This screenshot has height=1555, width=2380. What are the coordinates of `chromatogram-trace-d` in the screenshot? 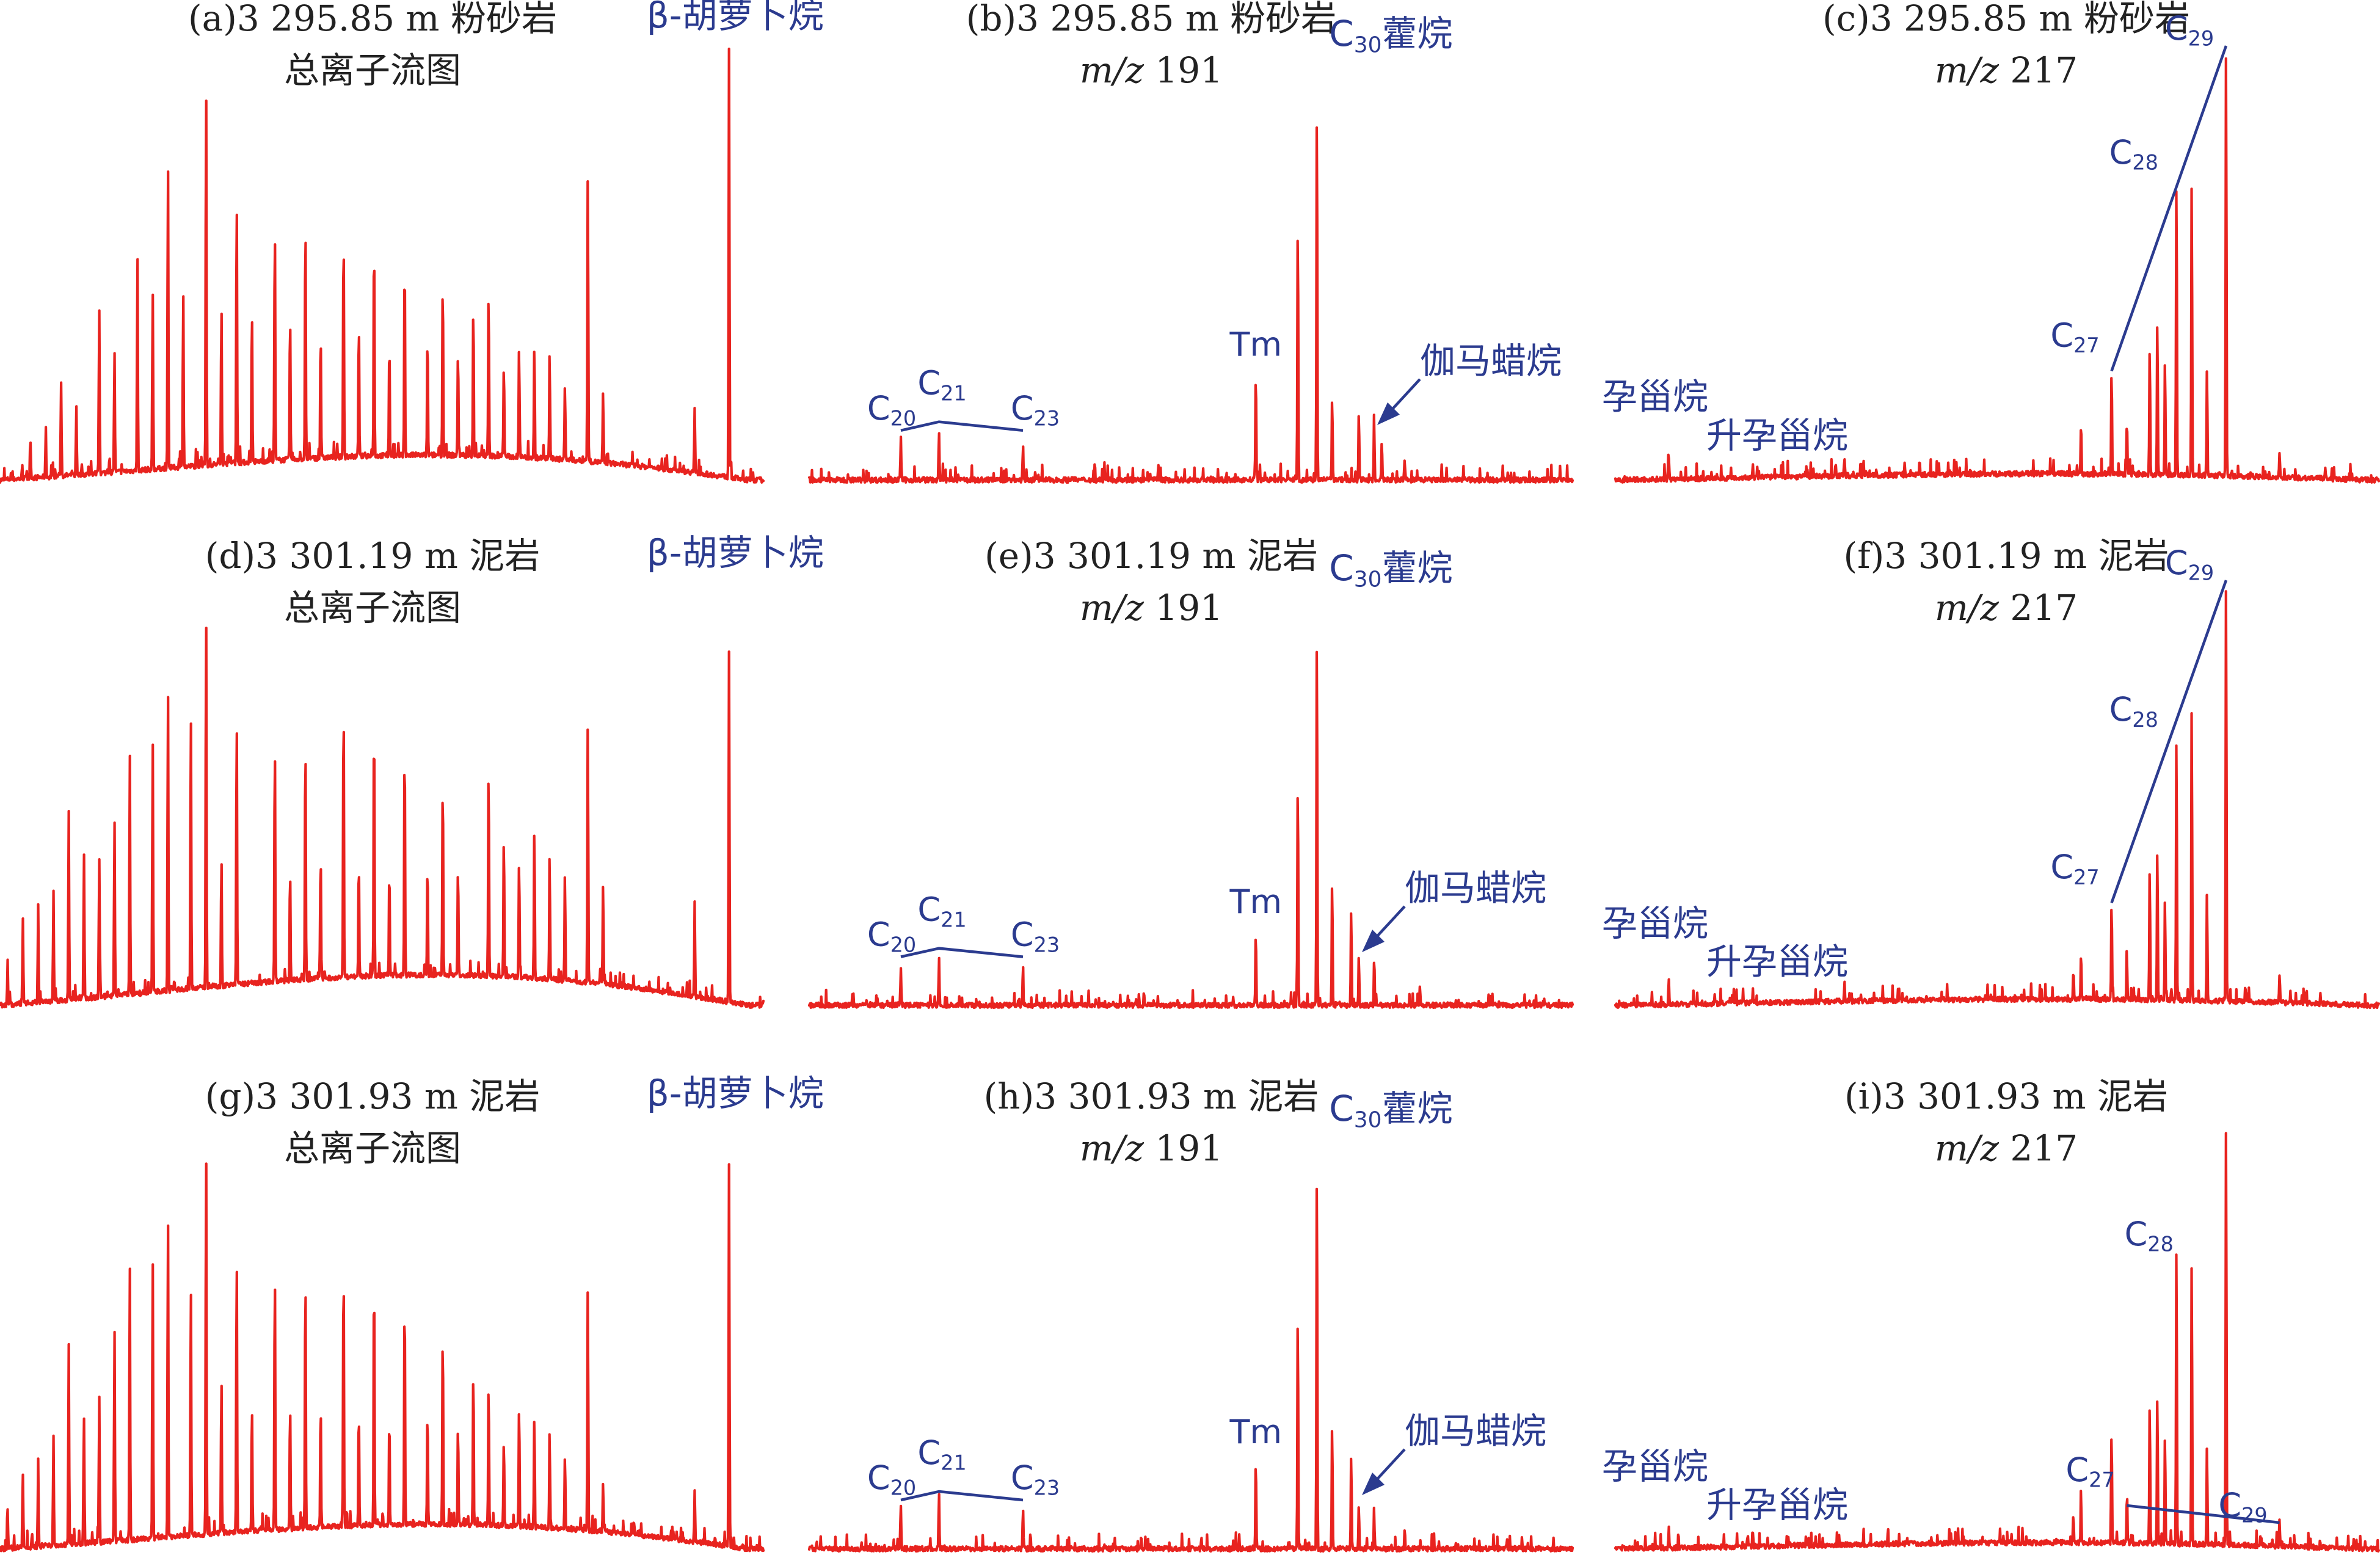 It's located at (382, 818).